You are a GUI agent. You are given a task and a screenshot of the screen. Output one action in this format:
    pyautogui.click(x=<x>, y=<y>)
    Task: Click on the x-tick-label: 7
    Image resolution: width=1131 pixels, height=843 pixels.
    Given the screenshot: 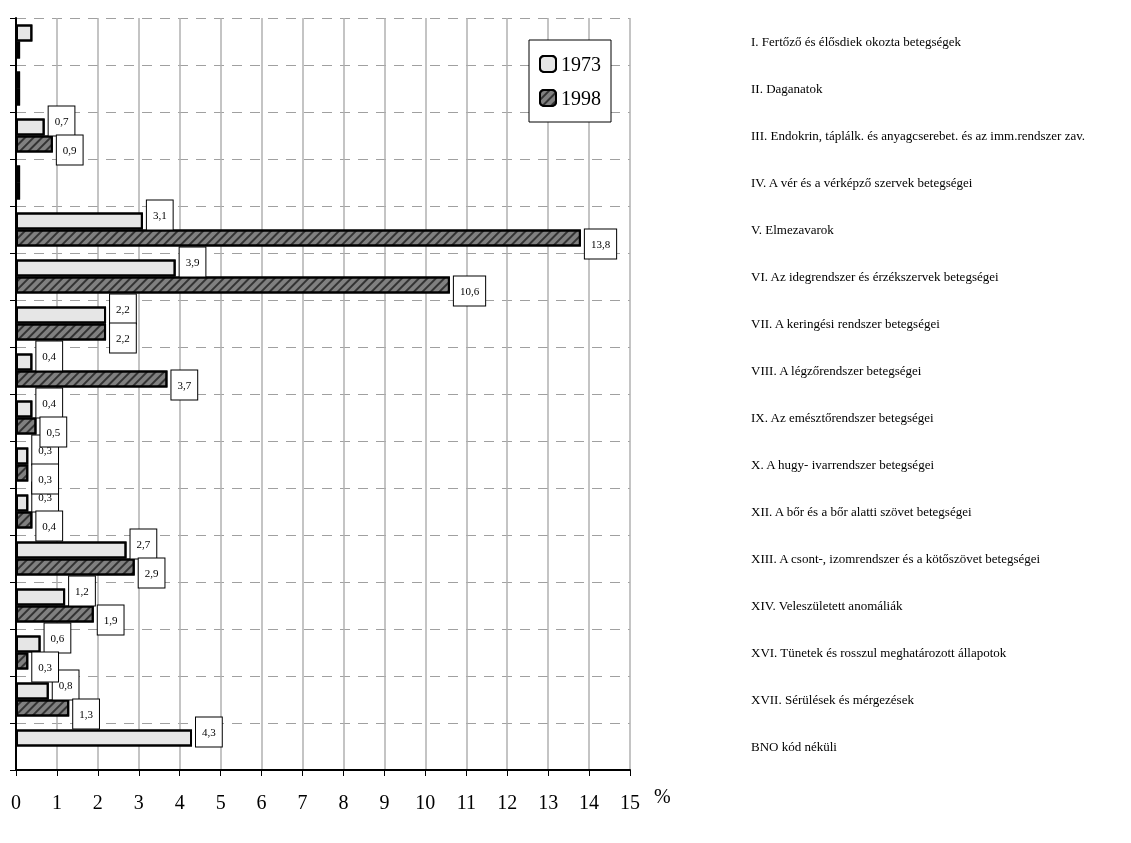 What is the action you would take?
    pyautogui.click(x=302, y=802)
    